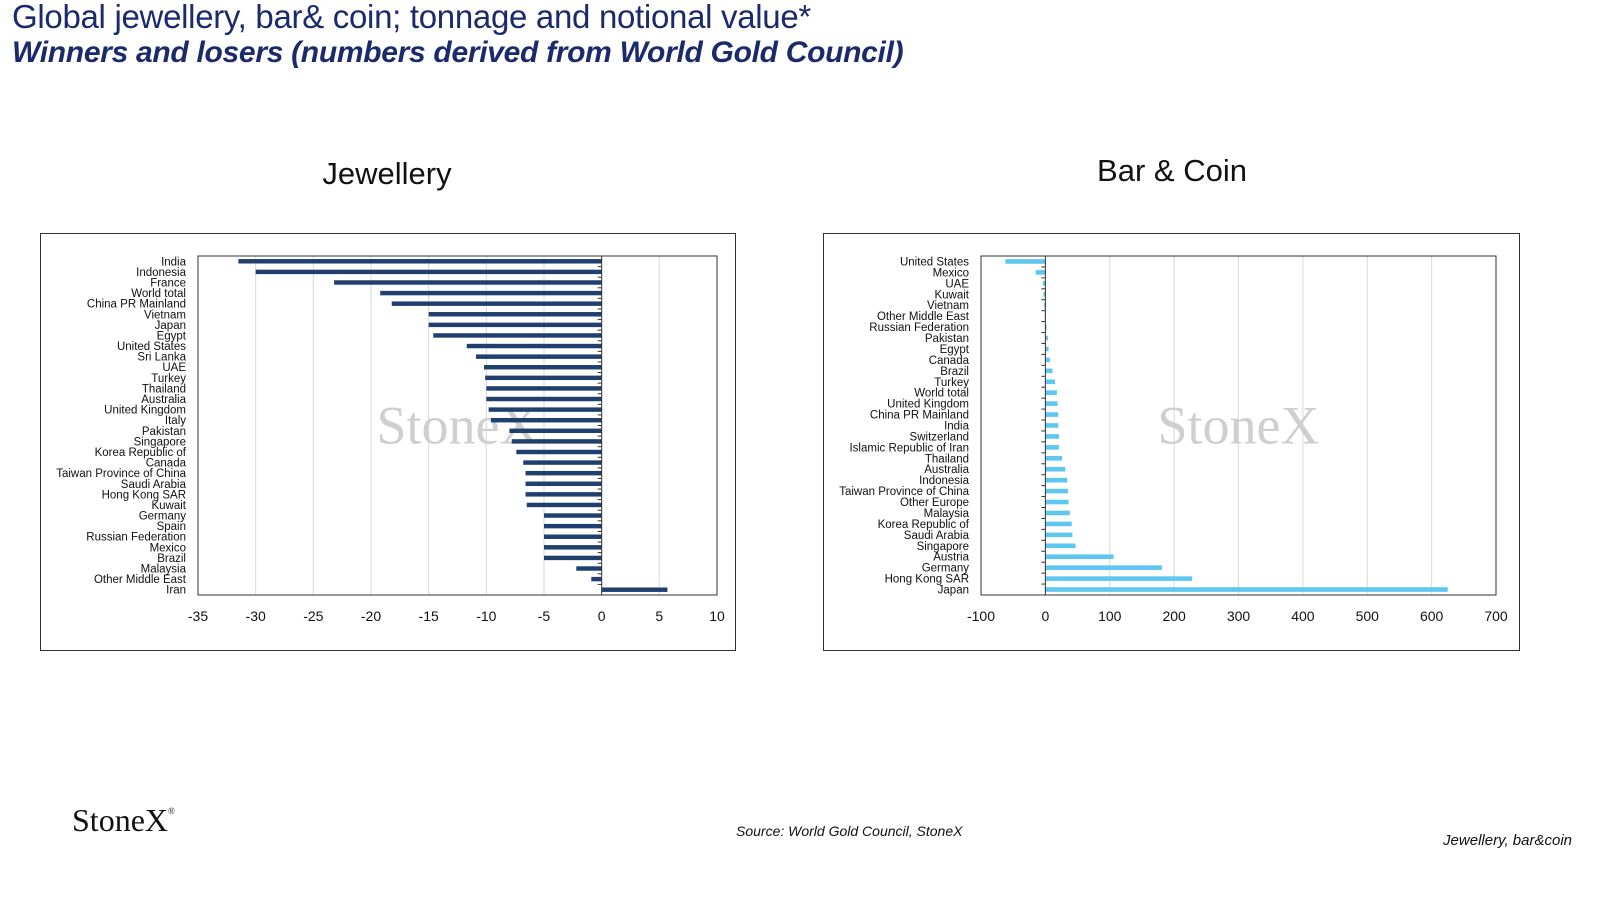 The height and width of the screenshot is (900, 1600). Describe the element at coordinates (168, 379) in the screenshot. I see `jewellery-category-label: Turkey` at that location.